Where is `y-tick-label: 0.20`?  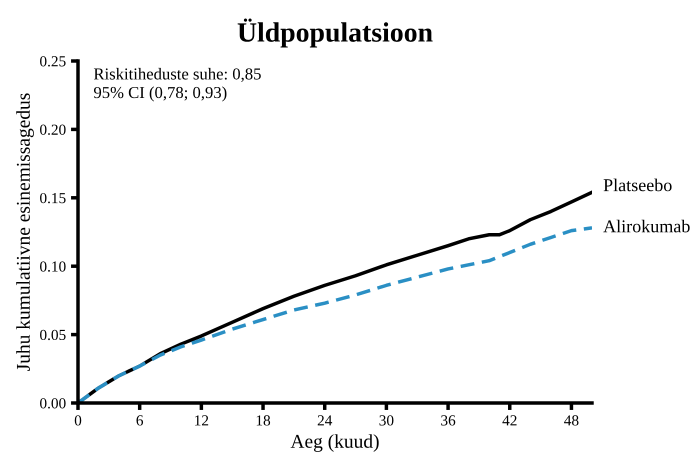
y-tick-label: 0.20 is located at coordinates (53, 129).